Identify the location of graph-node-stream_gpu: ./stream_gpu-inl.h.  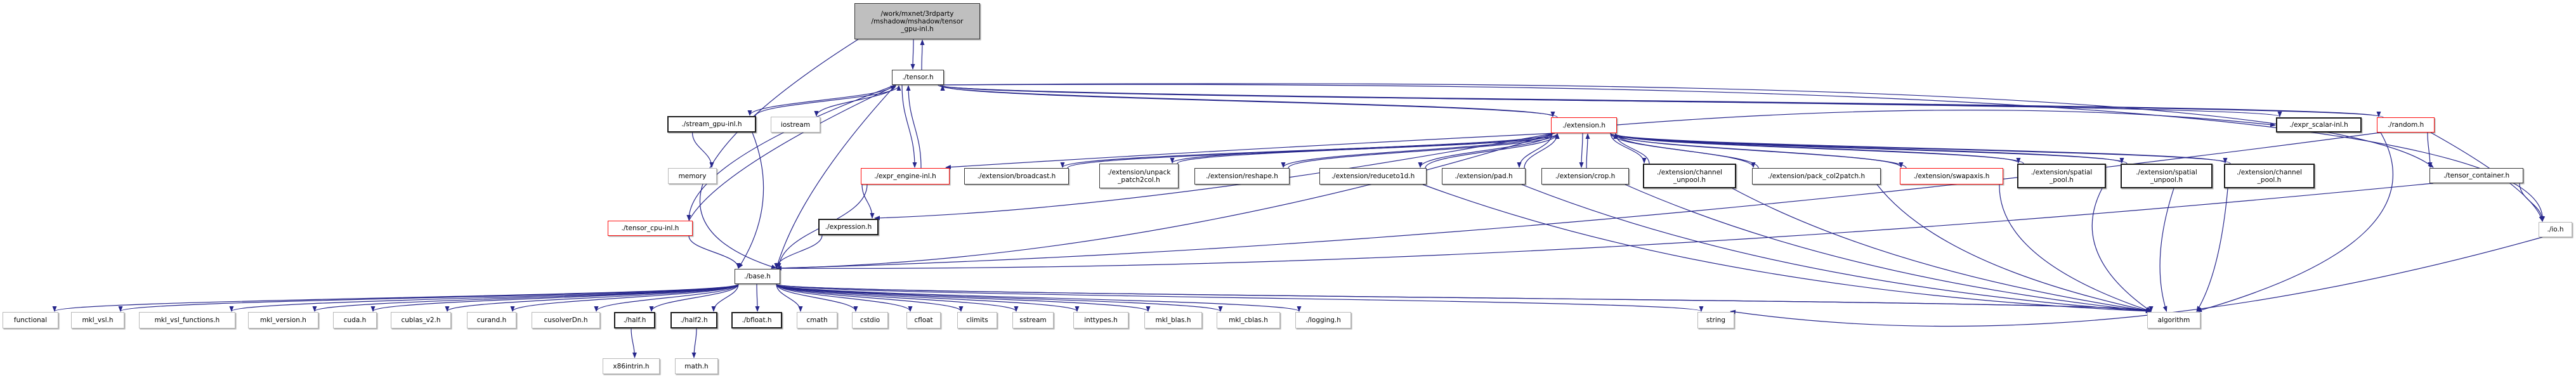
(712, 125).